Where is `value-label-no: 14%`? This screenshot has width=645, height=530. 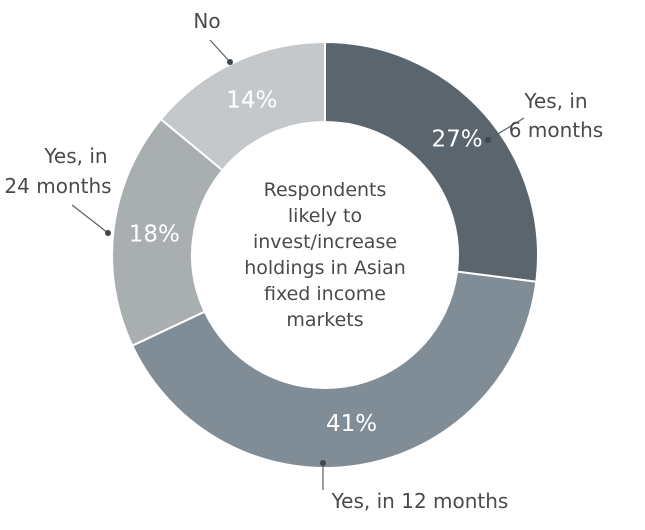 value-label-no: 14% is located at coordinates (251, 100).